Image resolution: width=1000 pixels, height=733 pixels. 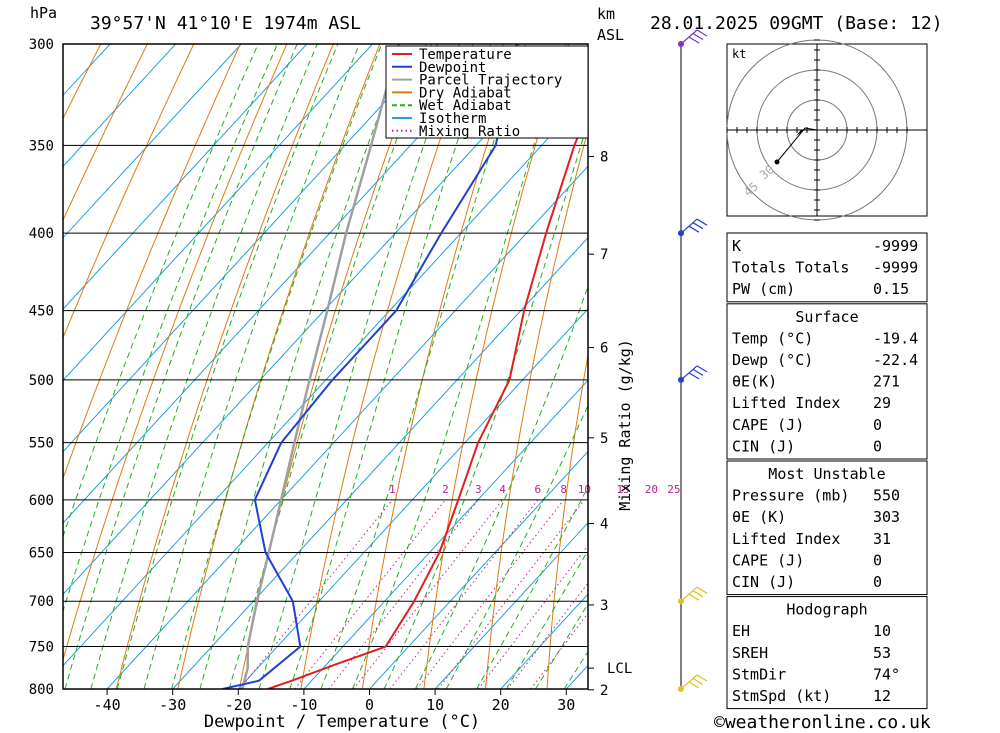 I want to click on mixing-ratio-label: 20, so click(x=651, y=489).